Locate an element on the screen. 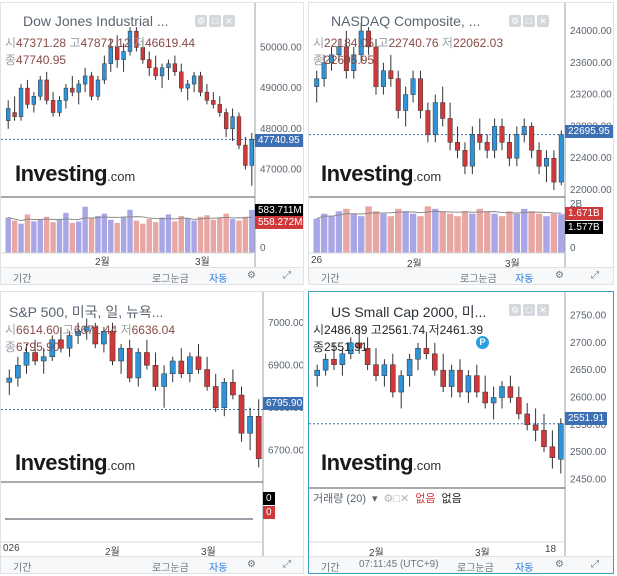 This screenshot has height=576, width=617. volume-legend-a: 없음 is located at coordinates (425, 499).